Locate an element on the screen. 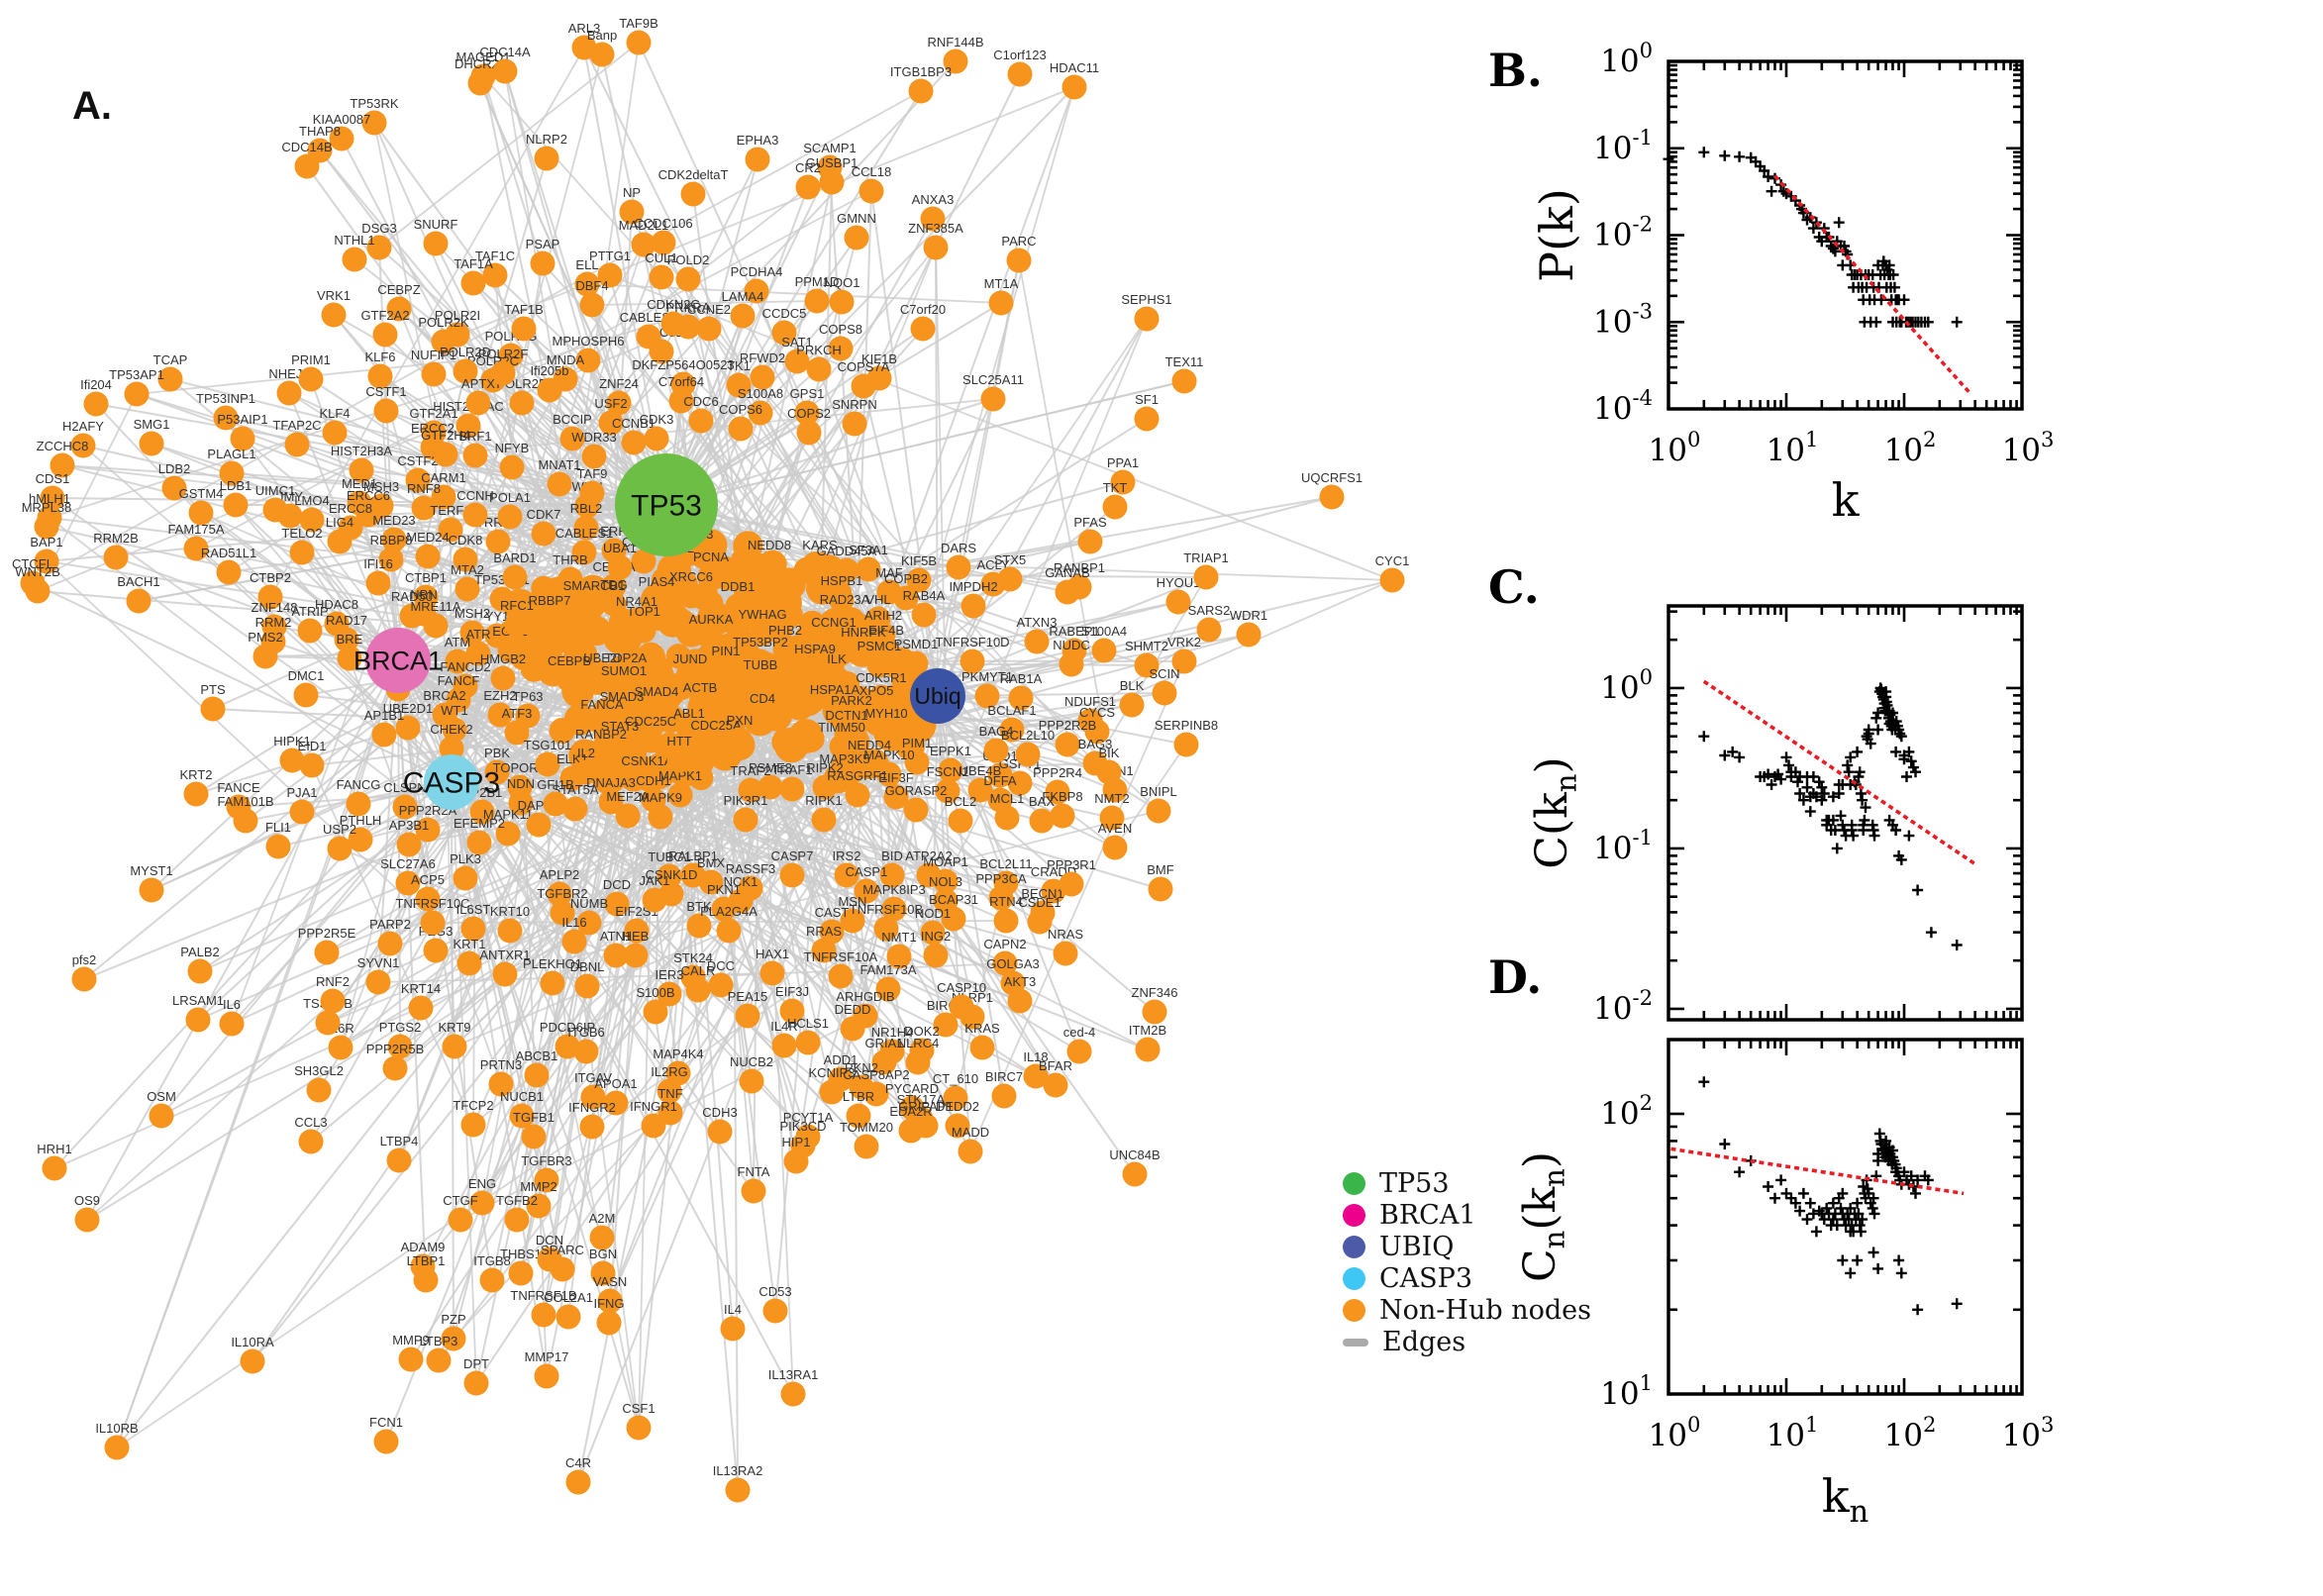 The width and height of the screenshot is (2323, 1596). network-node-label: HDAC11 is located at coordinates (1074, 67).